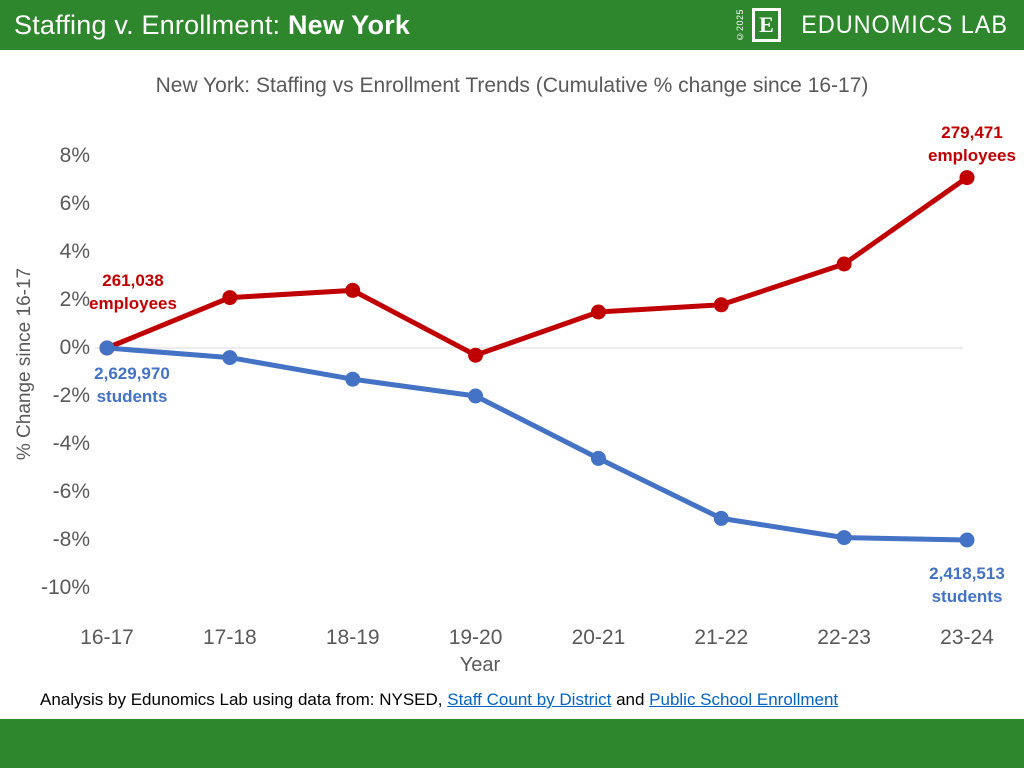 The height and width of the screenshot is (768, 1024). Describe the element at coordinates (74, 347) in the screenshot. I see `y-tick-label: 0%` at that location.